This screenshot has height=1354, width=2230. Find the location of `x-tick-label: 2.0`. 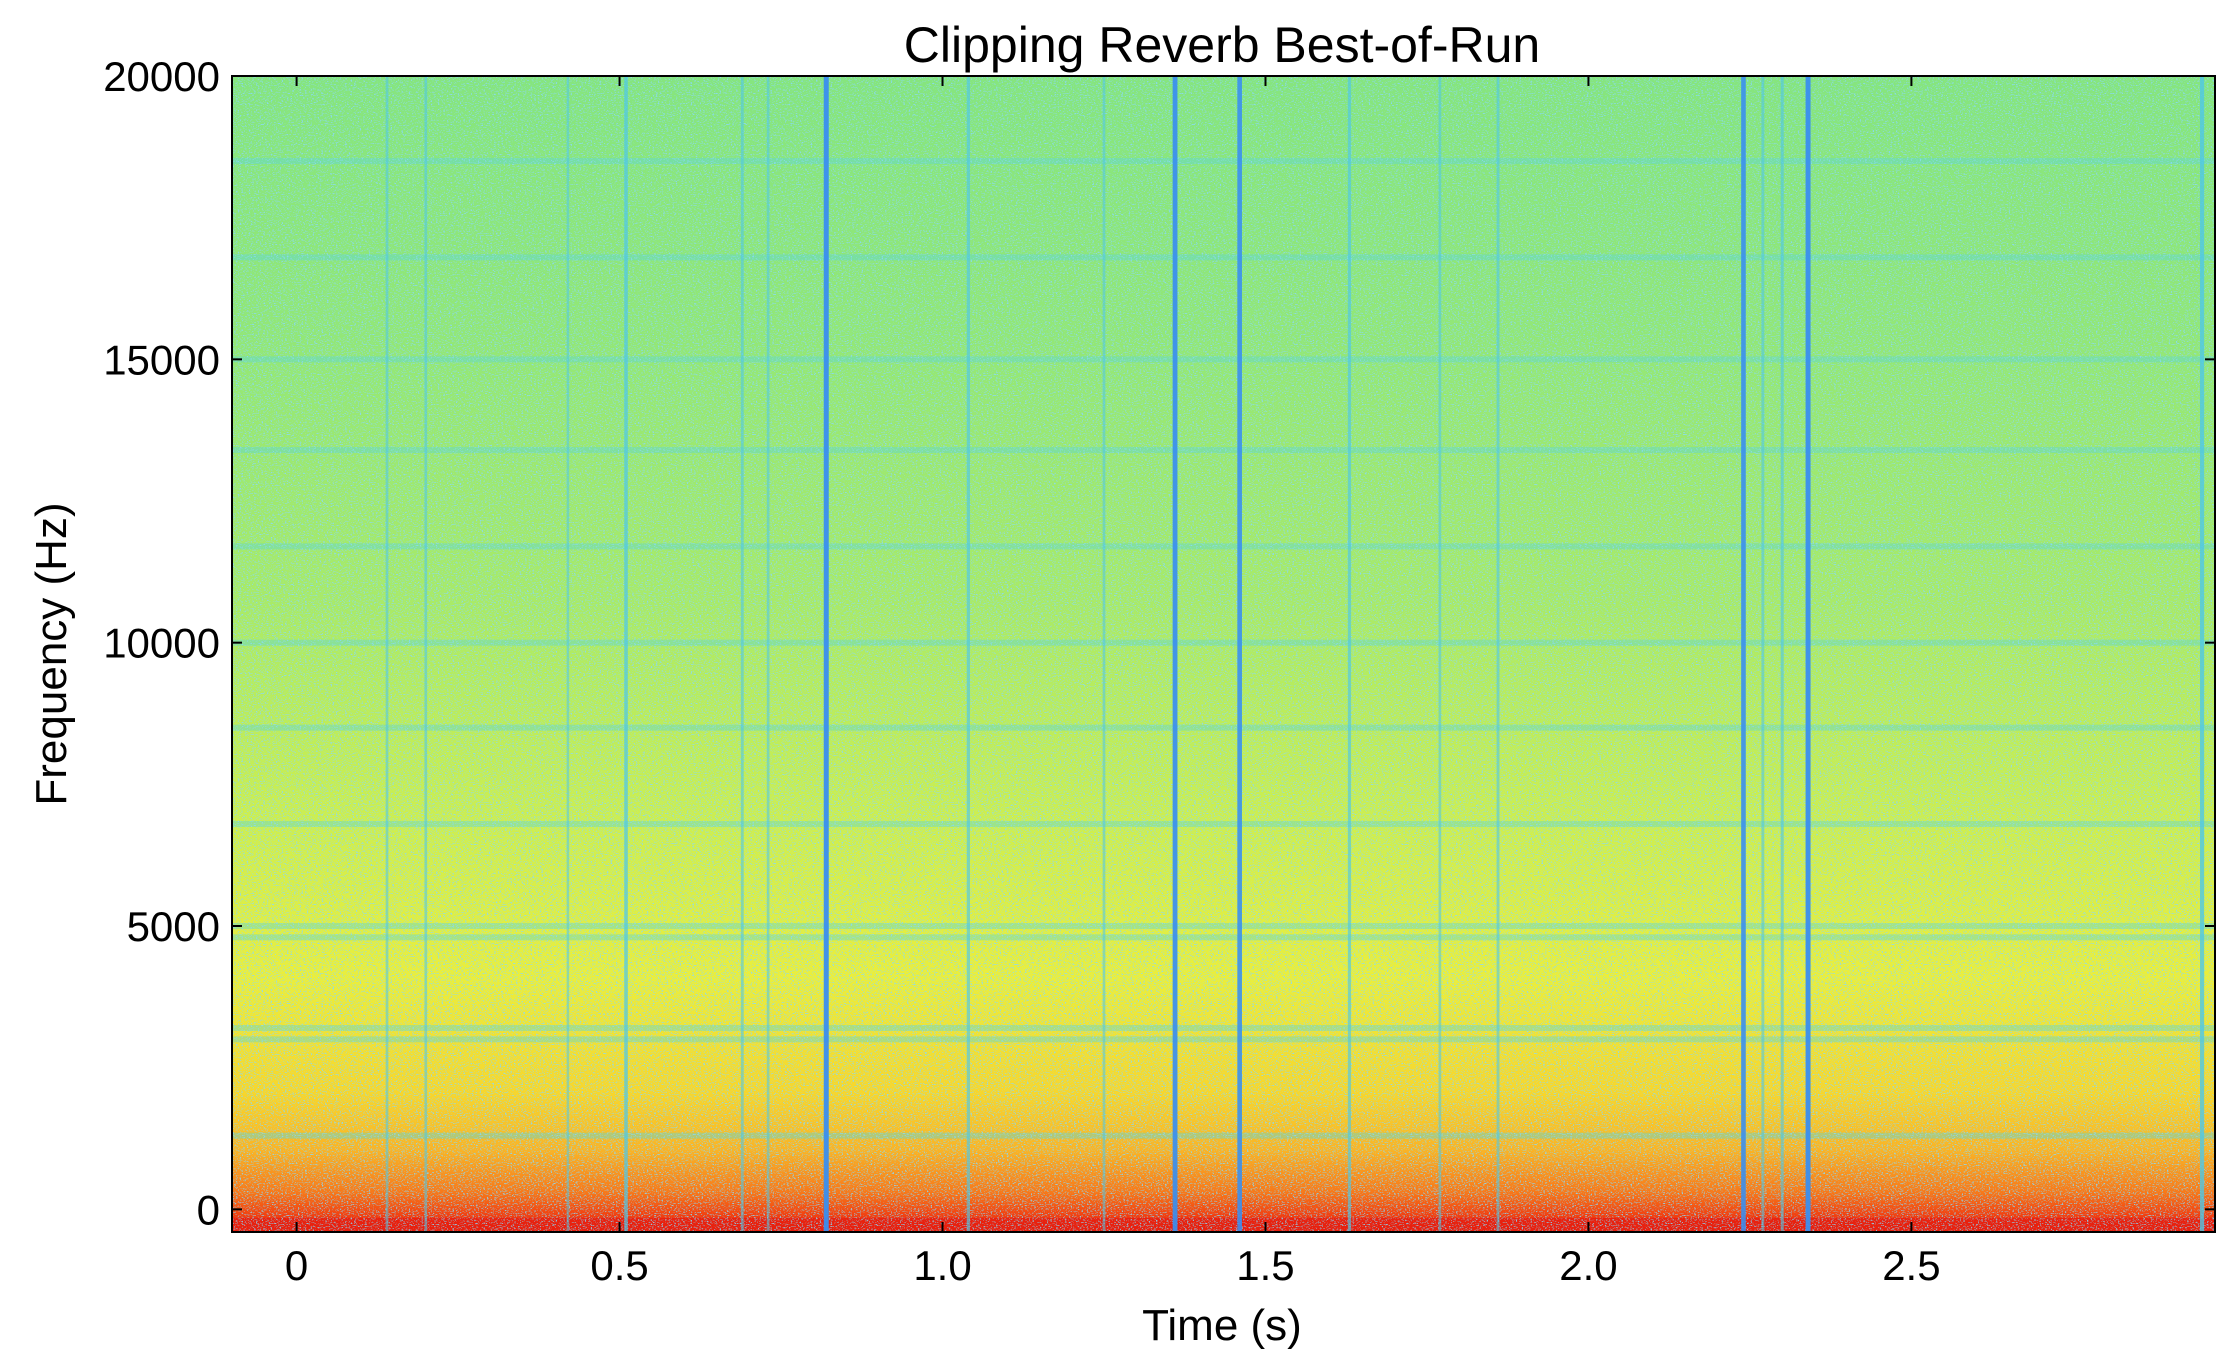

x-tick-label: 2.0 is located at coordinates (1588, 1265).